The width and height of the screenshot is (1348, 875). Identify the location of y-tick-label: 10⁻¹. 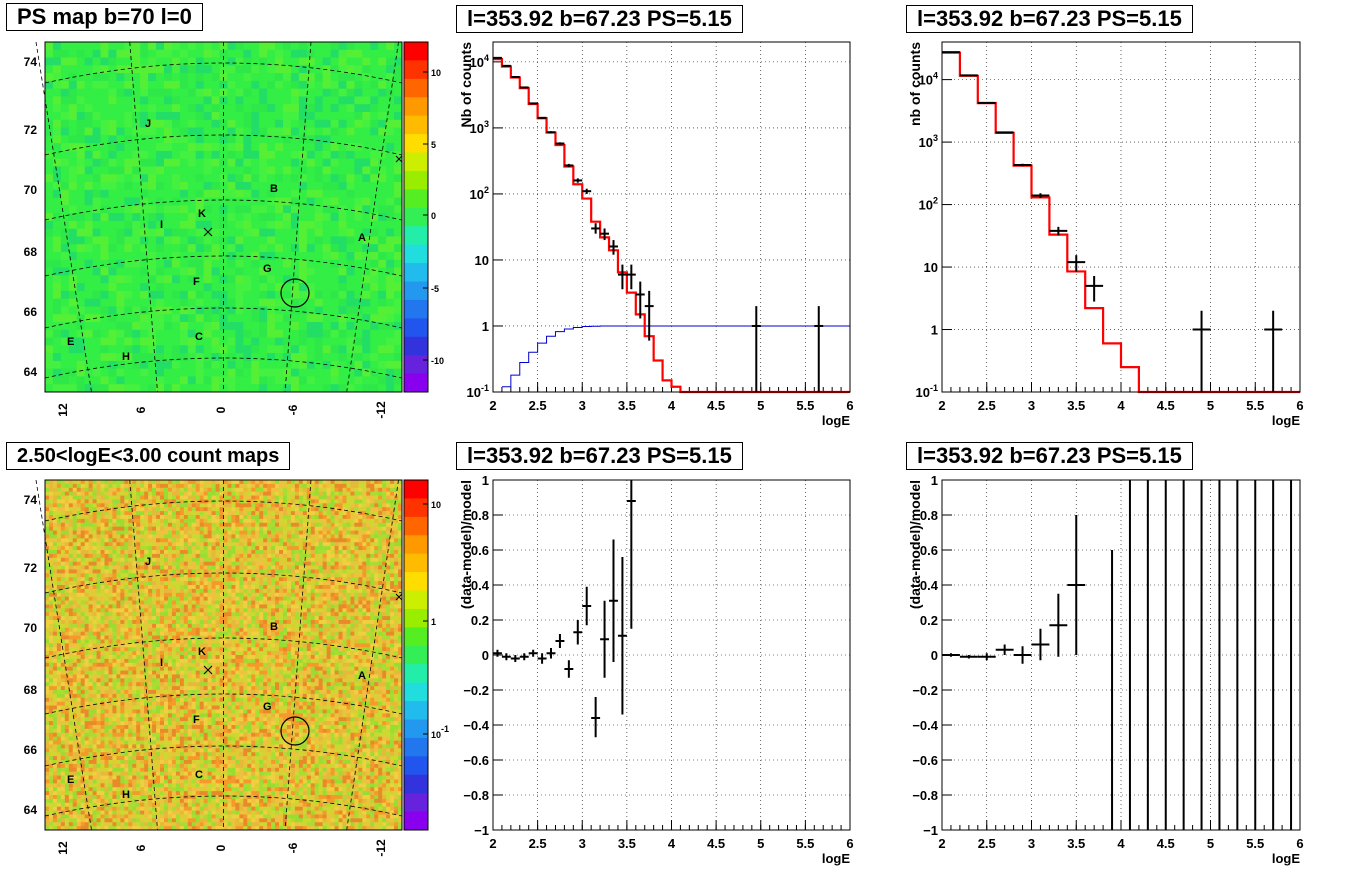
(478, 391).